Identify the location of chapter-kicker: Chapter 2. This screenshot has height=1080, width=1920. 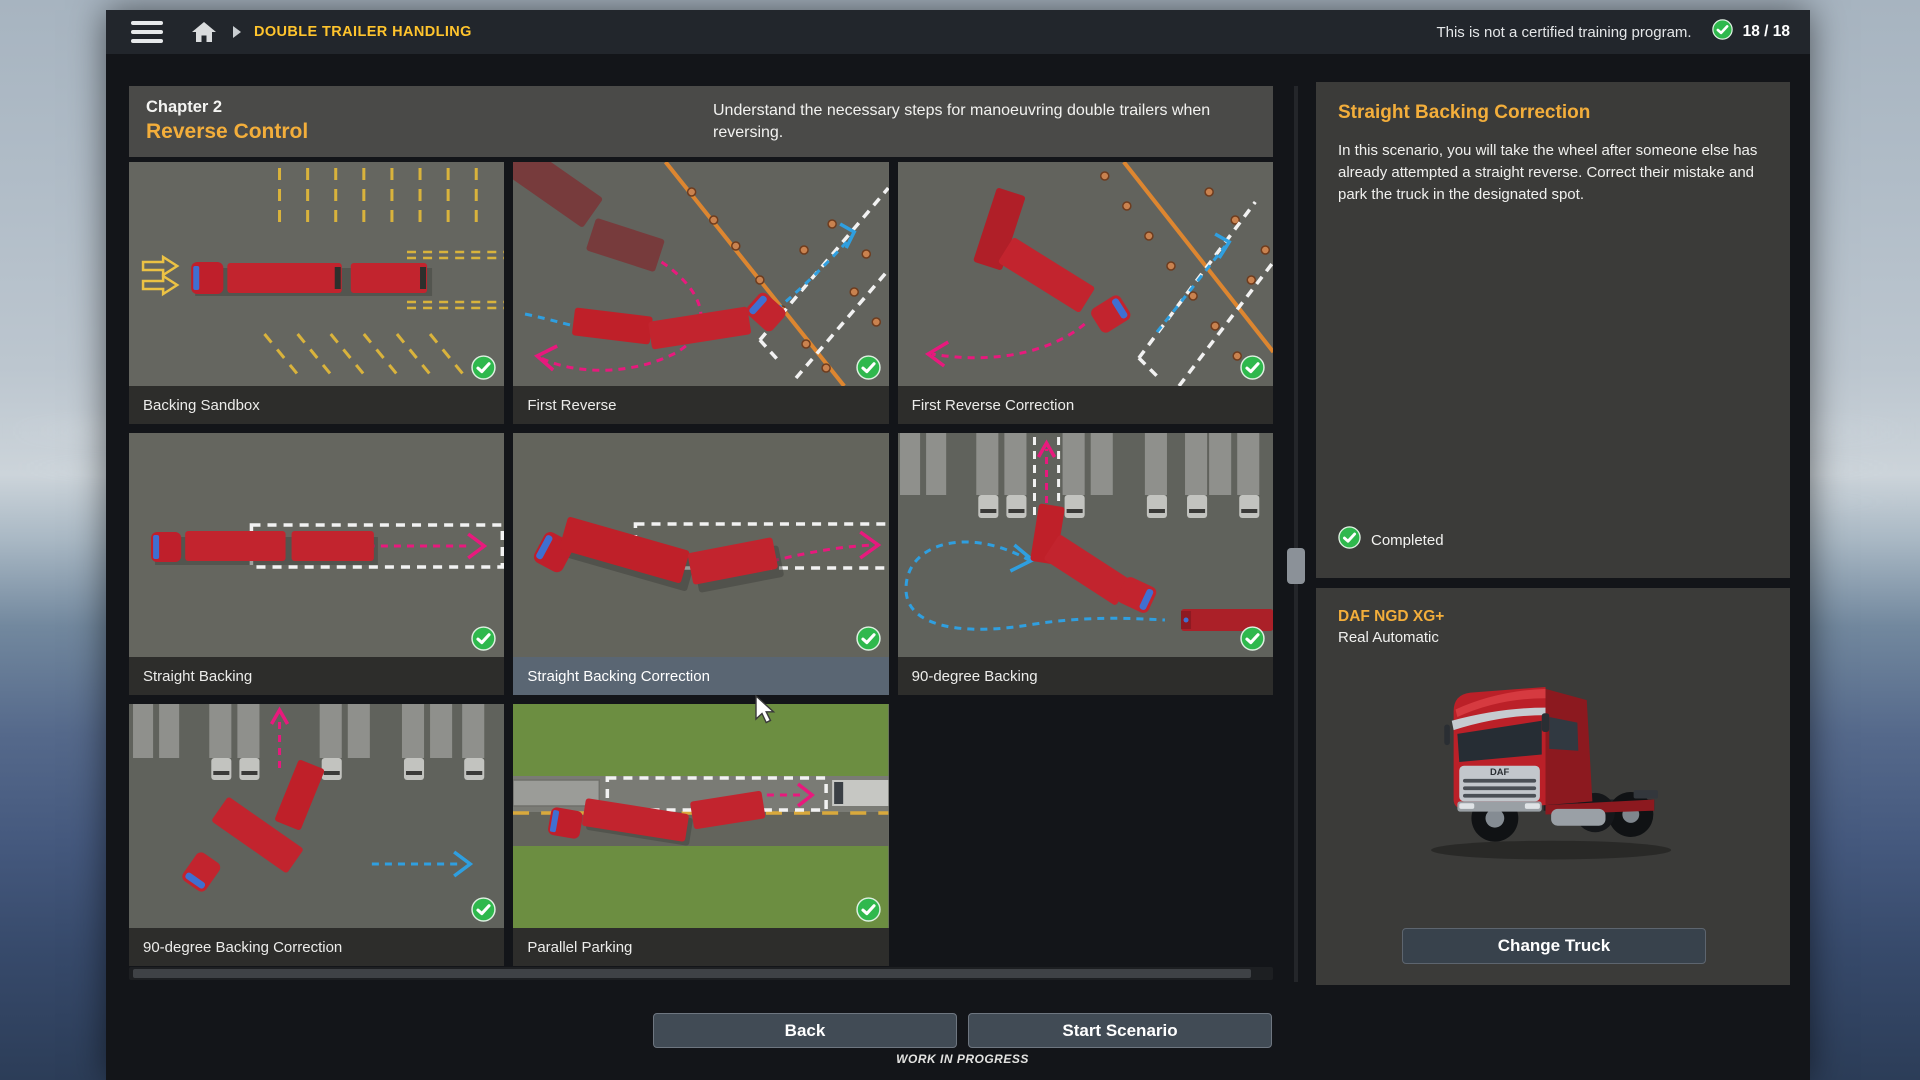
(184, 107).